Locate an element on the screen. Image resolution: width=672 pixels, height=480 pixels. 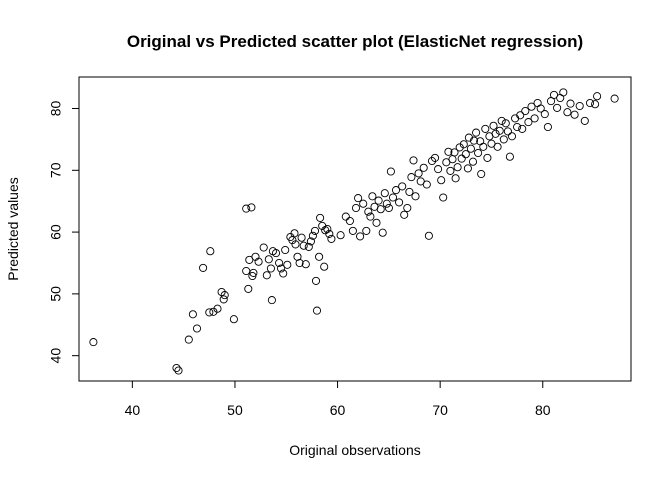
x-tick-label: 70 is located at coordinates (440, 410).